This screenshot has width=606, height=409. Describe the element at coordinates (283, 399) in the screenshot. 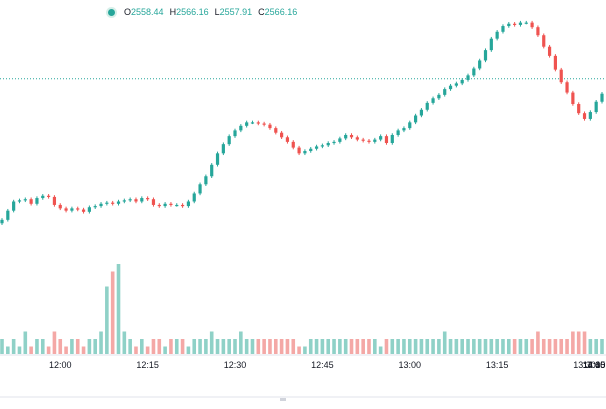

I see `scroll-handle` at that location.